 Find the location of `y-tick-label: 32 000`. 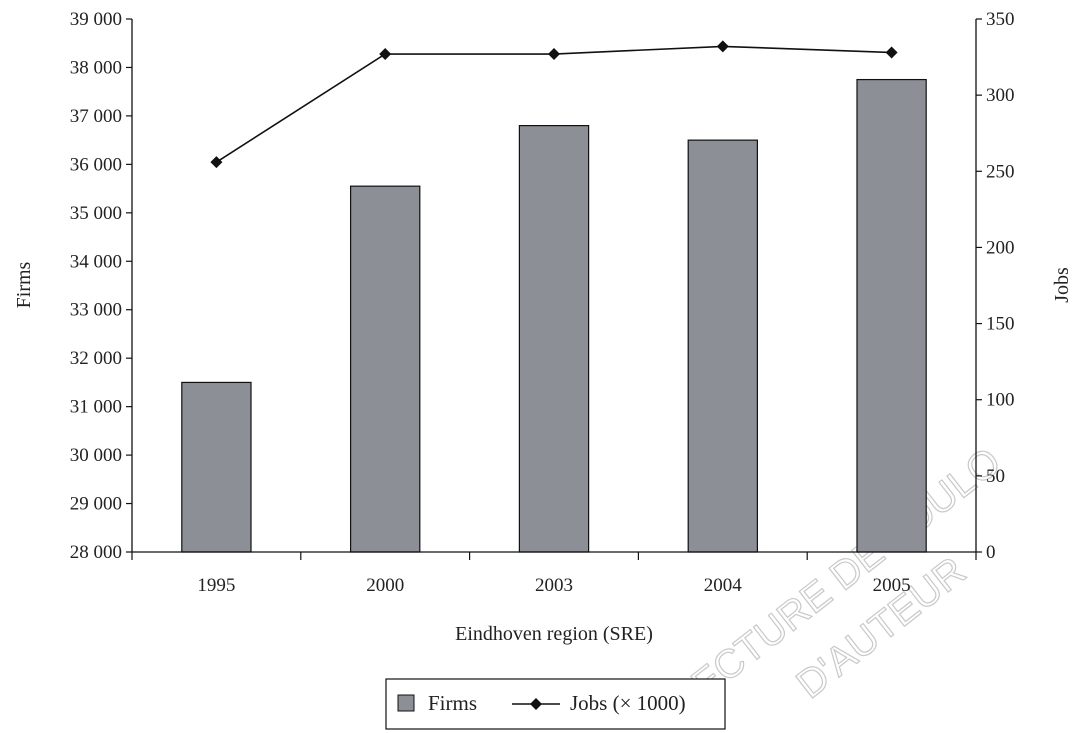

y-tick-label: 32 000 is located at coordinates (96, 358).